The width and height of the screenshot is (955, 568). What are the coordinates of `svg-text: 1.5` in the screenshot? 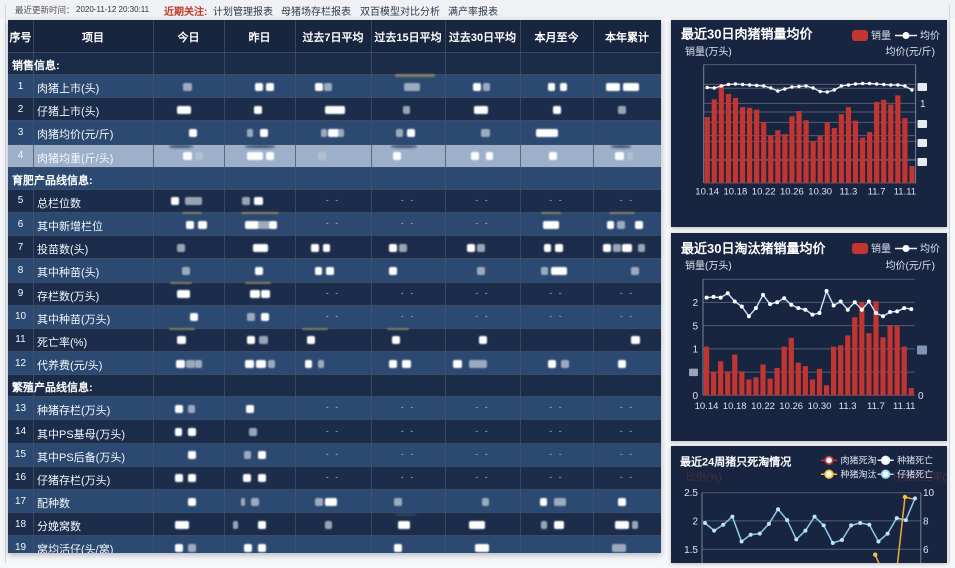 It's located at (691, 550).